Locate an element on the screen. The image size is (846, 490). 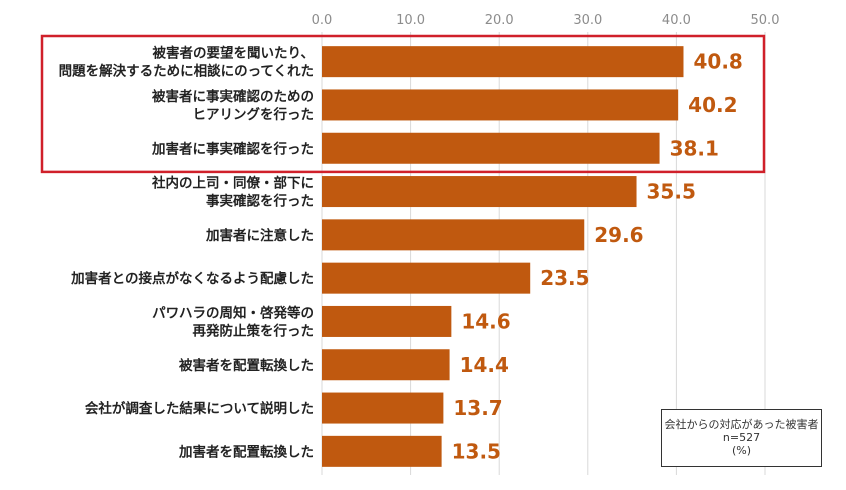
category-label: 問題を解決するために相談にのってくれた is located at coordinates (186, 71).